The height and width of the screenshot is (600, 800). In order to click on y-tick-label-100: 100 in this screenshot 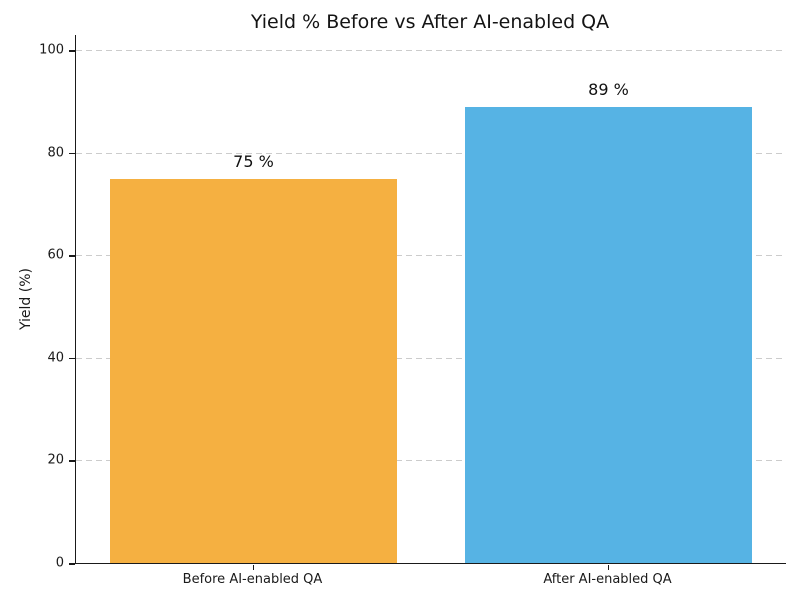, I will do `click(51, 50)`.